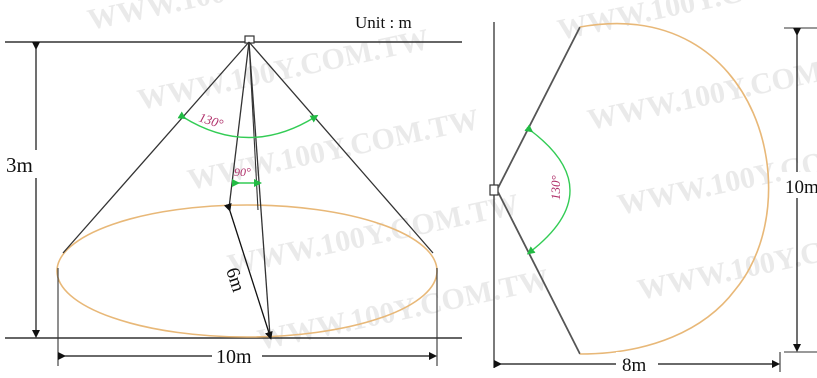  Describe the element at coordinates (801, 187) in the screenshot. I see `height-label: 10m` at that location.